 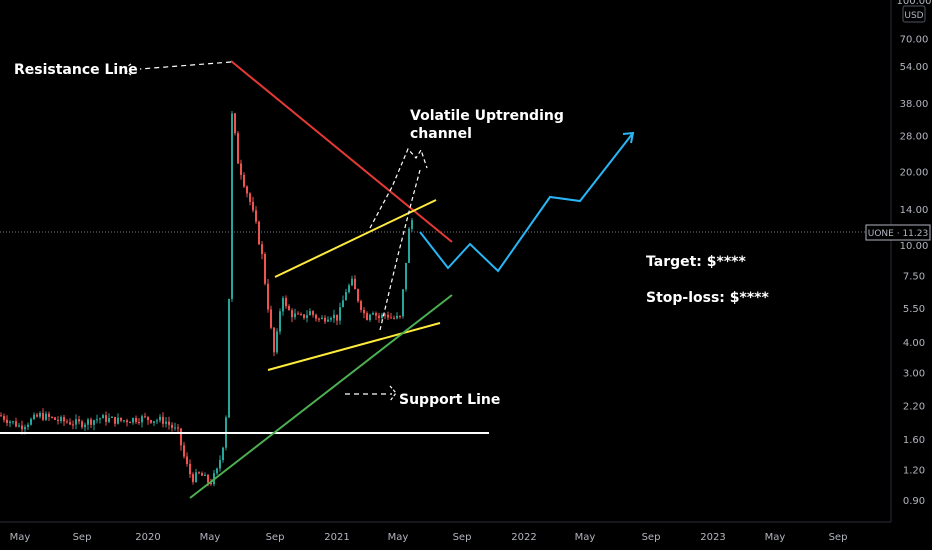 I want to click on y-tick-label: 38.00, so click(x=914, y=104).